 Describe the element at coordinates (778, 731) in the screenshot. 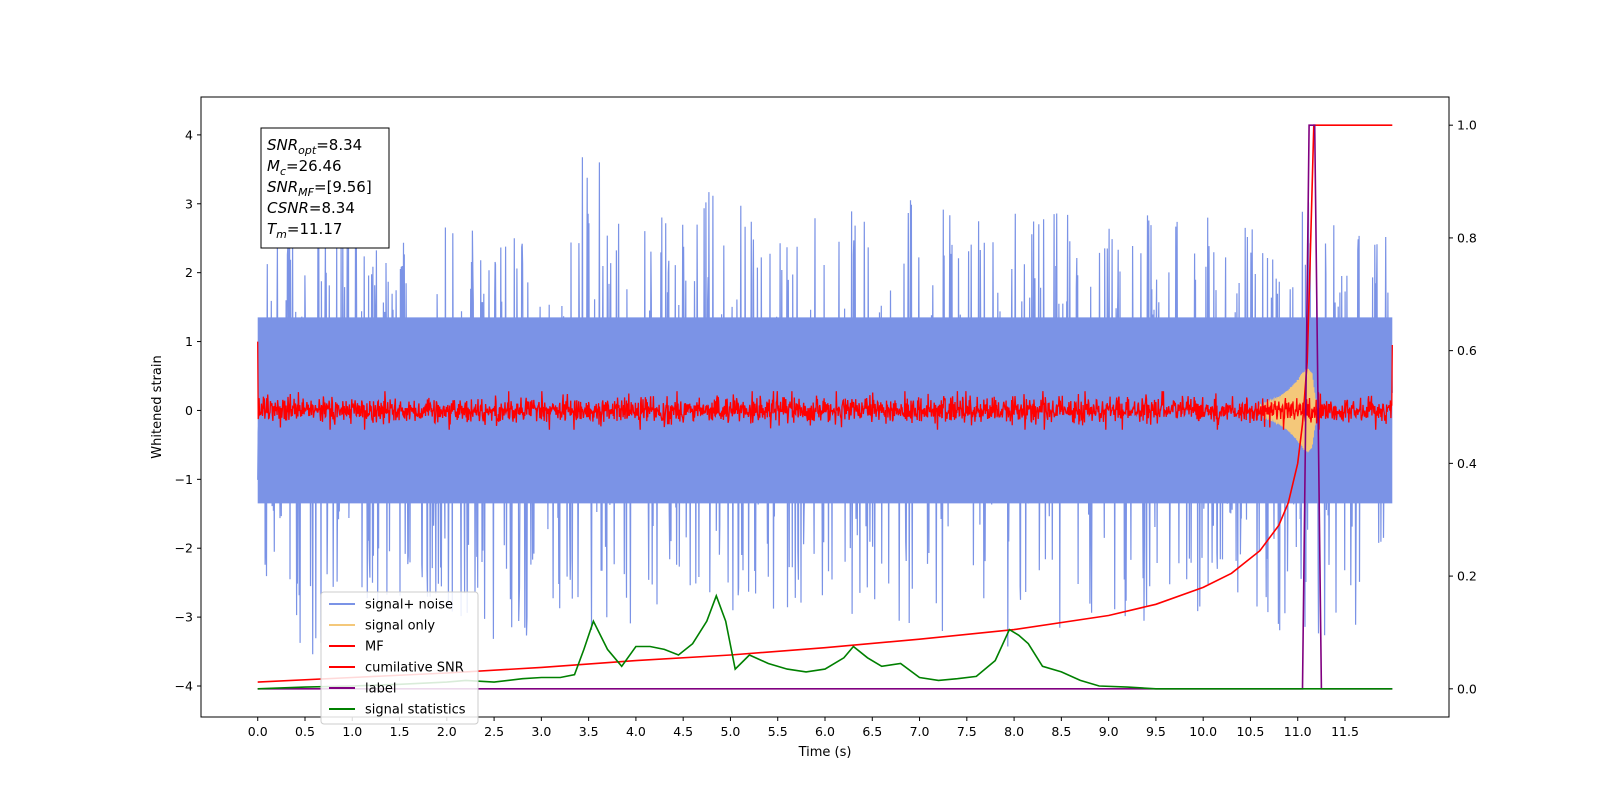

I see `x-tick-label: 5.5` at that location.